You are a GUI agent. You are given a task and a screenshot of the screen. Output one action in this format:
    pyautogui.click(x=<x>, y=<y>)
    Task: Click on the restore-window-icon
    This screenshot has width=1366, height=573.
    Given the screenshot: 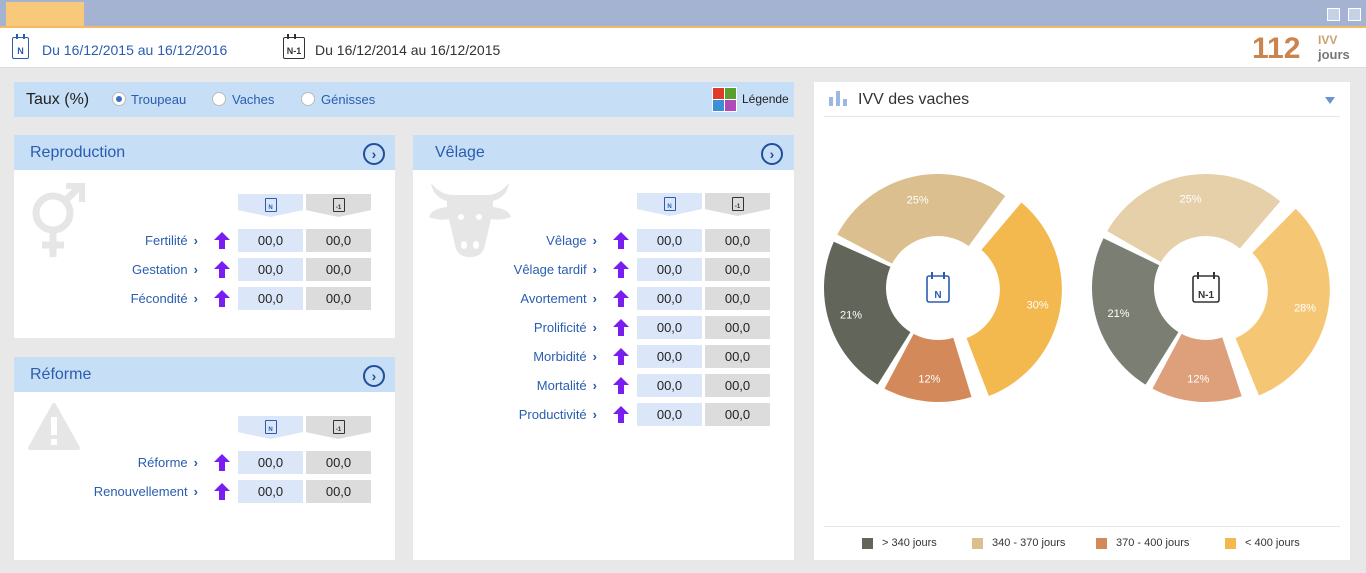 What is the action you would take?
    pyautogui.click(x=1333, y=14)
    